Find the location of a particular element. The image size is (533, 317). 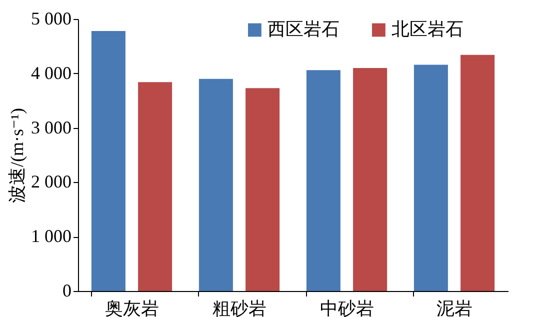

y-tick-label: 1 000 is located at coordinates (51, 236).